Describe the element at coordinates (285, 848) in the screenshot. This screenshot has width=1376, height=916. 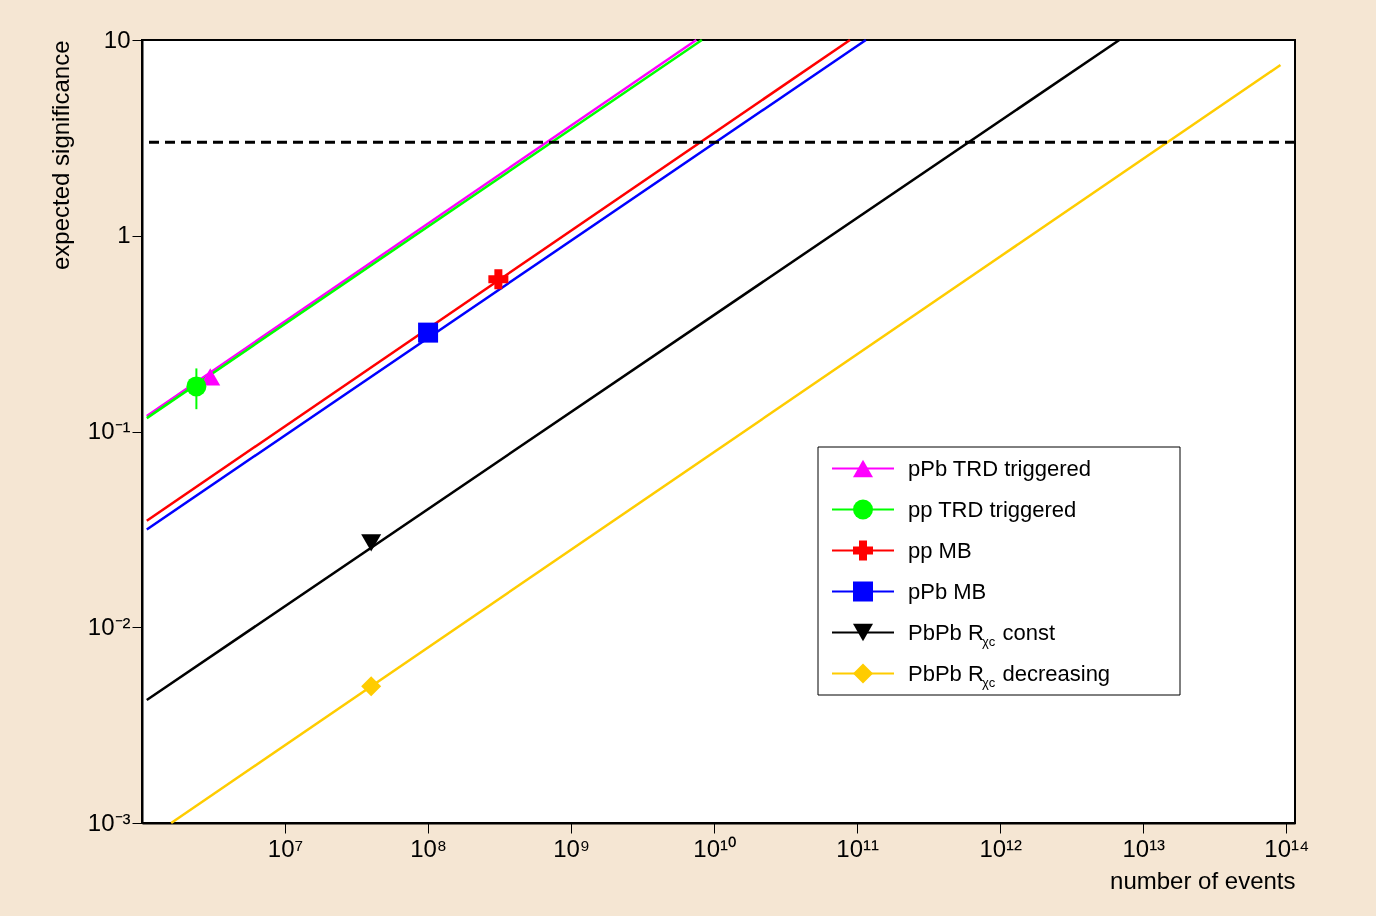
I see `x-tick-label: 10⁷` at that location.